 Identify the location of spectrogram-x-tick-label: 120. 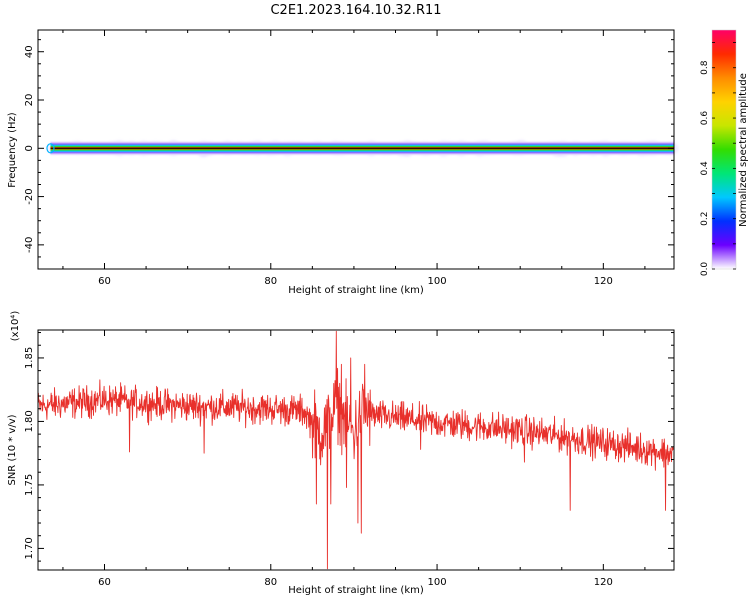
(603, 281).